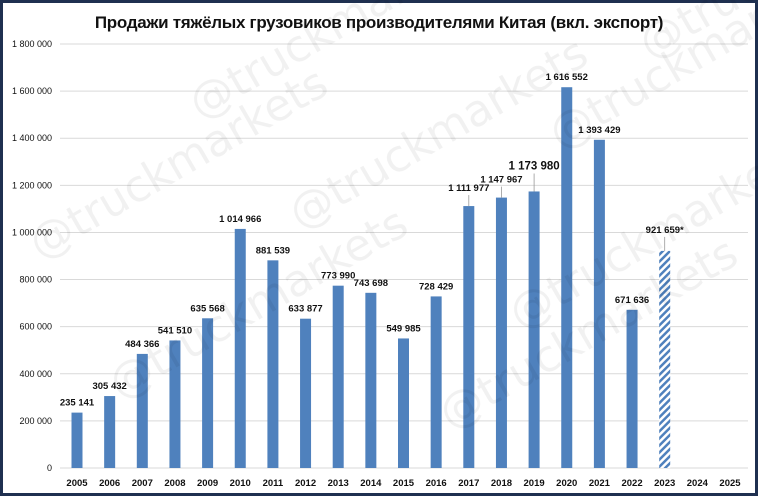 The width and height of the screenshot is (758, 496). I want to click on y-tick-label: 800 000, so click(35, 280).